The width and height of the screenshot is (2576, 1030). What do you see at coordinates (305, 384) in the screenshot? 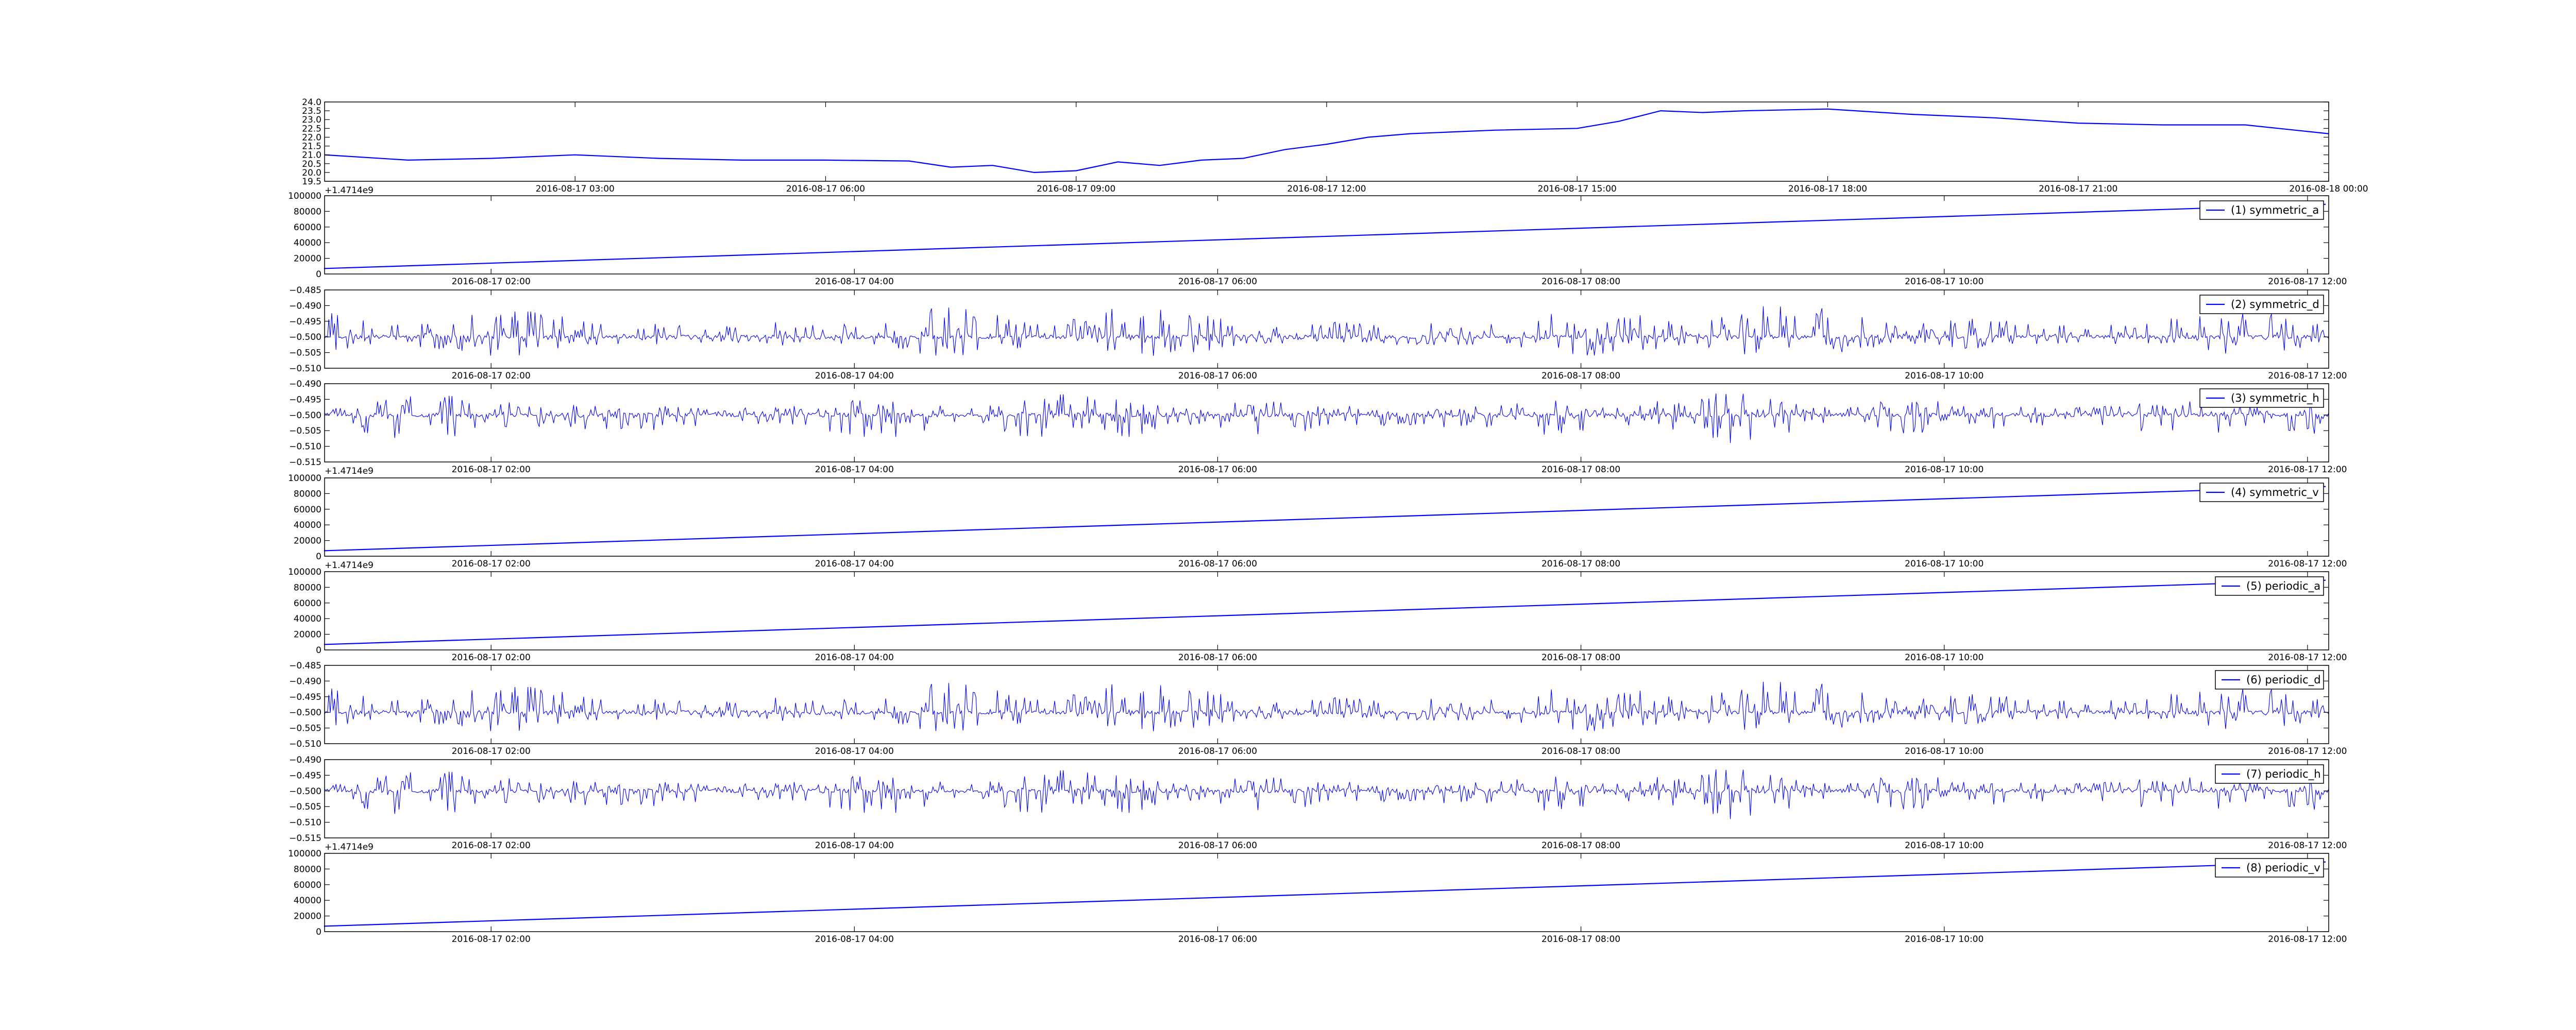
I see `y-tick-label: −0.490` at bounding box center [305, 384].